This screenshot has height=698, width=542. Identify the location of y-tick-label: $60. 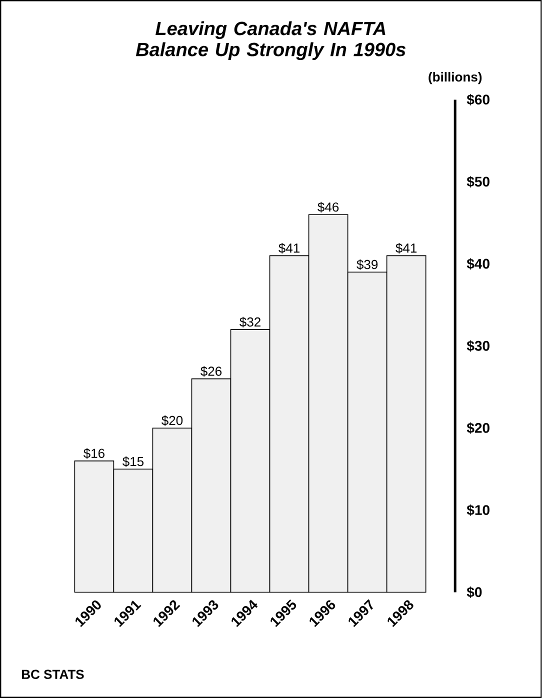
(478, 100).